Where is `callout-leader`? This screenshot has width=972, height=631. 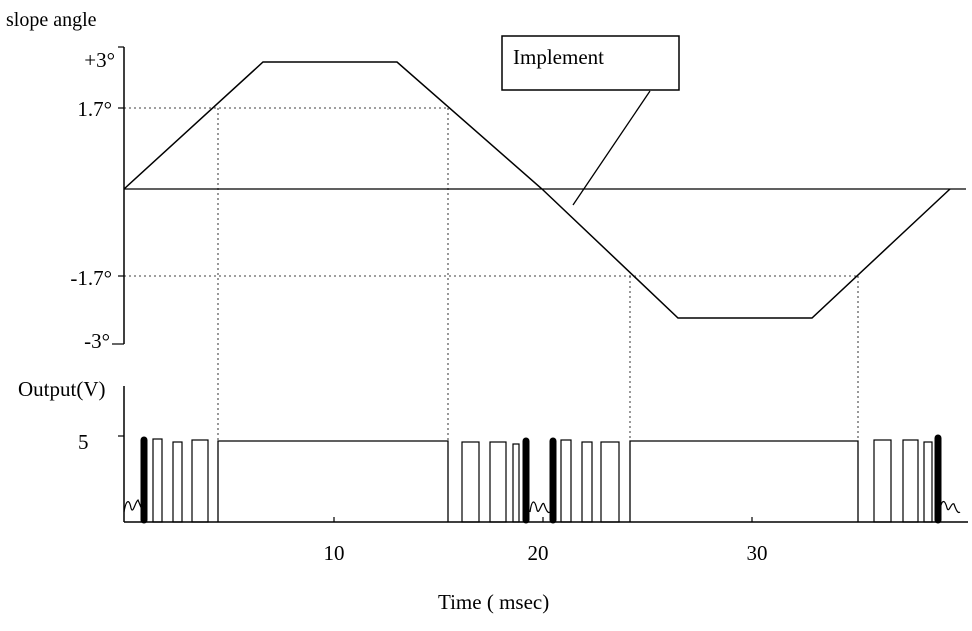 callout-leader is located at coordinates (611, 148).